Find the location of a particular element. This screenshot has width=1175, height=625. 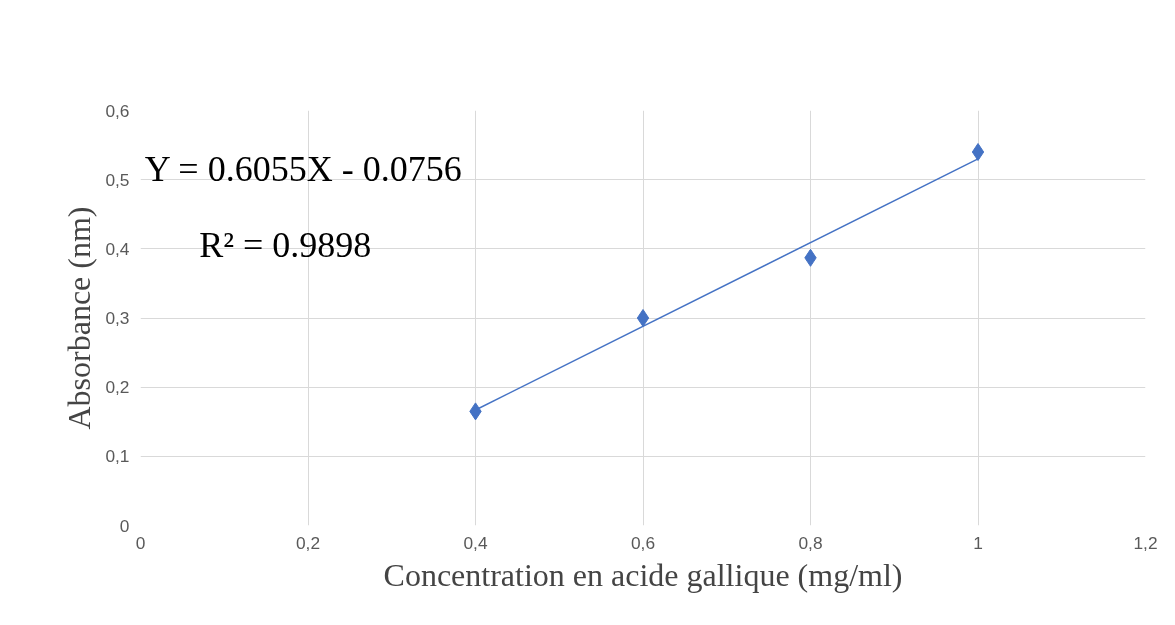

x-axis-title: Concentration en acide gallique (mg/ml) is located at coordinates (643, 574).